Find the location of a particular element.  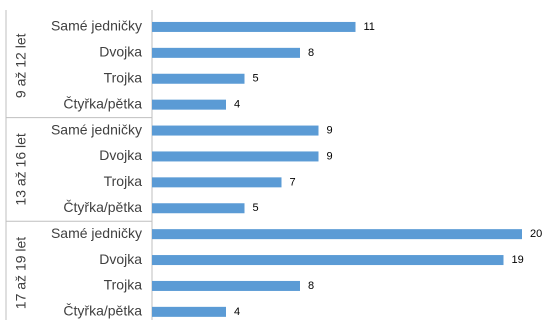

bar-value-label: 7 is located at coordinates (293, 182).